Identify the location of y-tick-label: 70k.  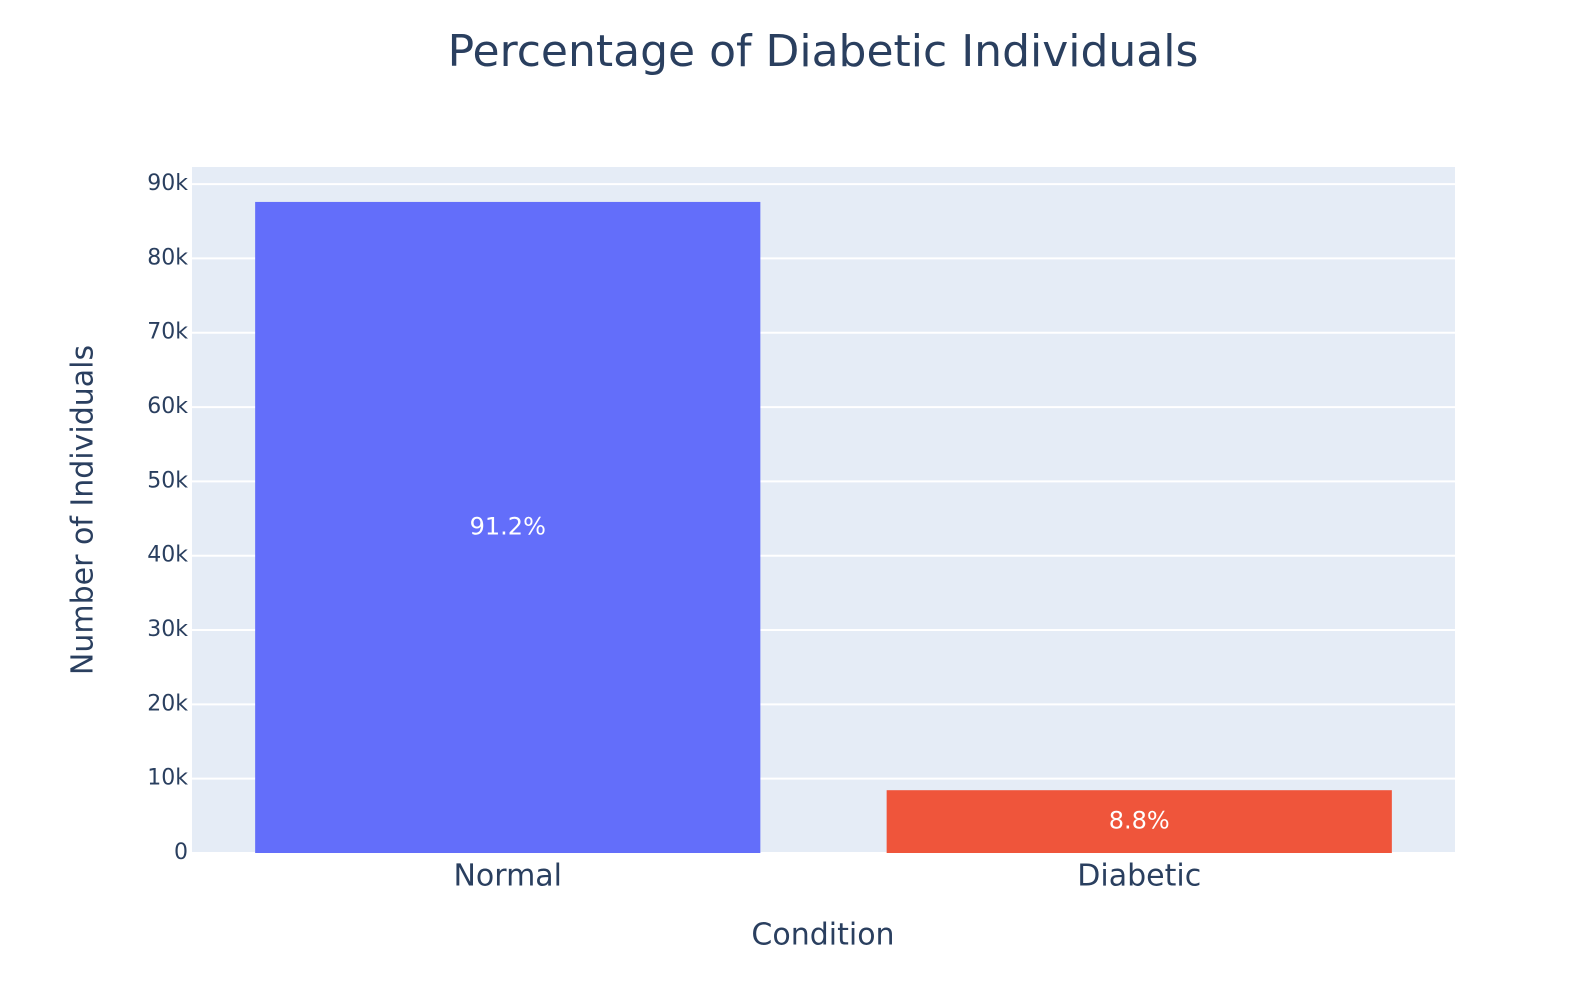
(167, 332).